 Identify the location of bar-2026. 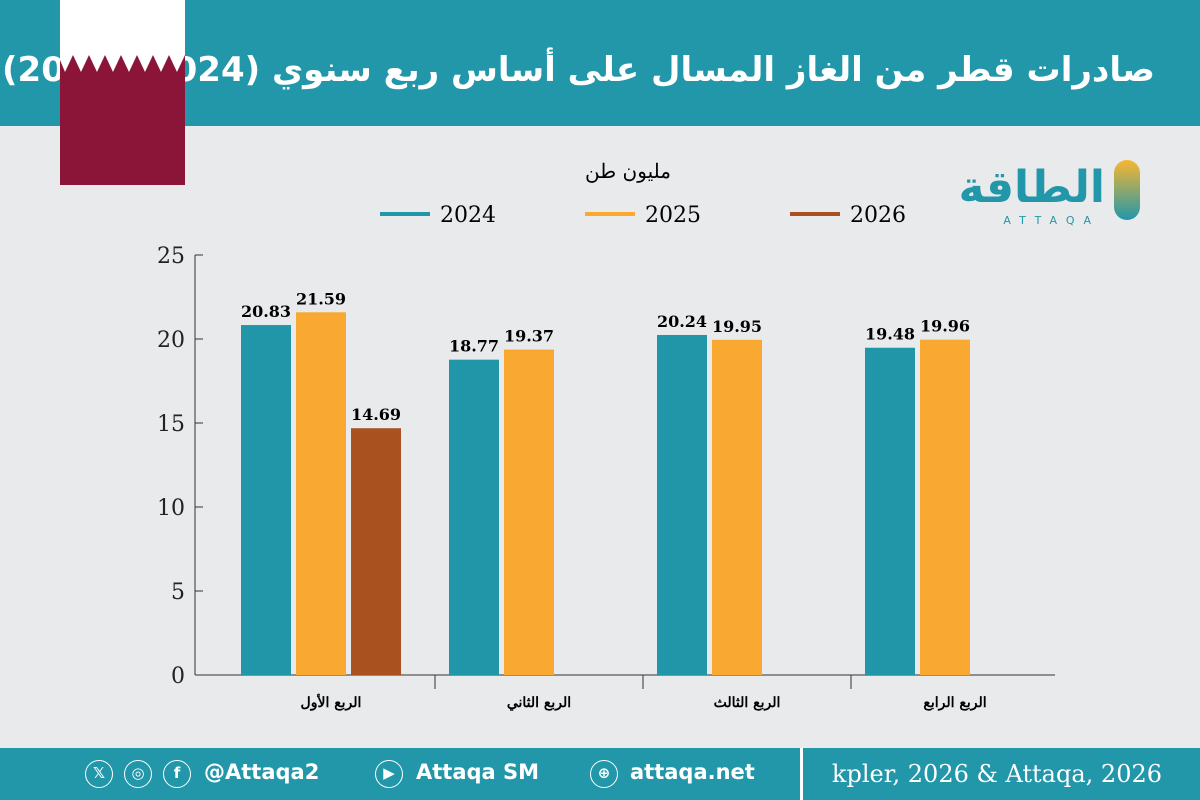
(376, 551).